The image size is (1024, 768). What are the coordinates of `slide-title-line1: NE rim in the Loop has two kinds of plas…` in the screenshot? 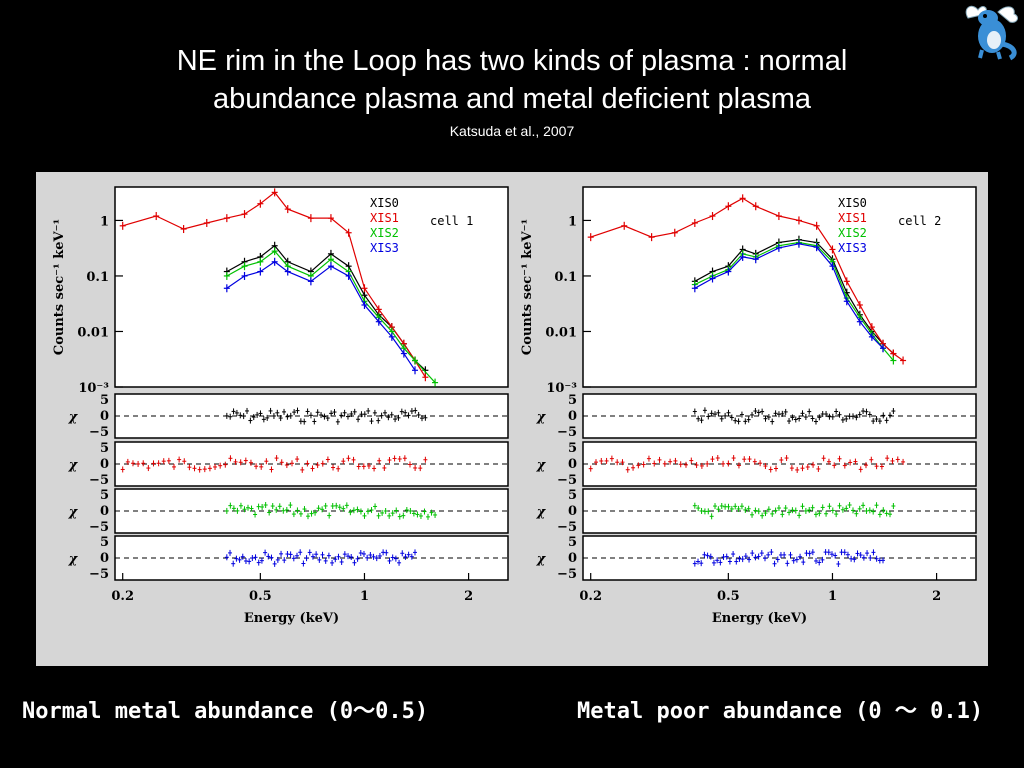 It's located at (512, 61).